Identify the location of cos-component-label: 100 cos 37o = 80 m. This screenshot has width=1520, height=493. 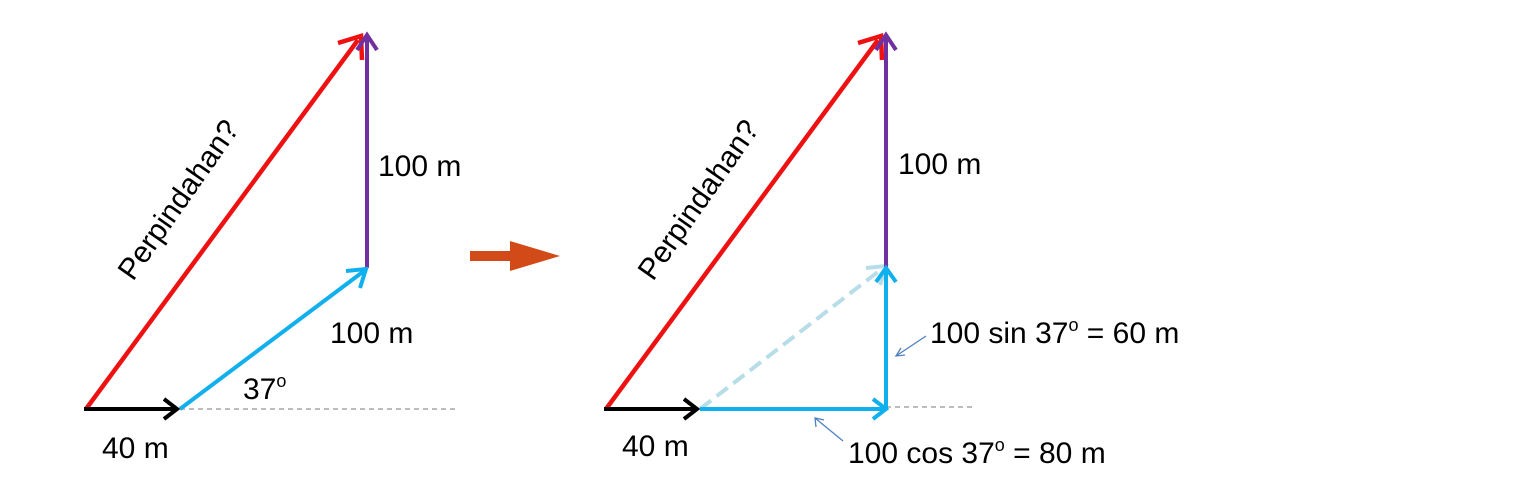
(977, 452).